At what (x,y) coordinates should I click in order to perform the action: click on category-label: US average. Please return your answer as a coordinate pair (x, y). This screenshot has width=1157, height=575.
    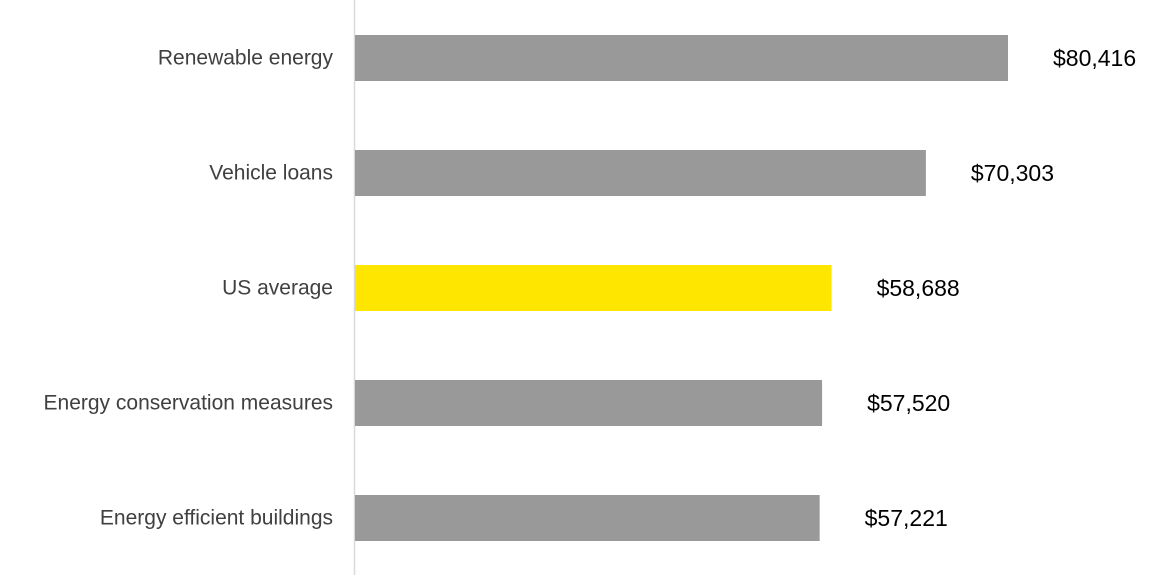
    Looking at the image, I should click on (277, 288).